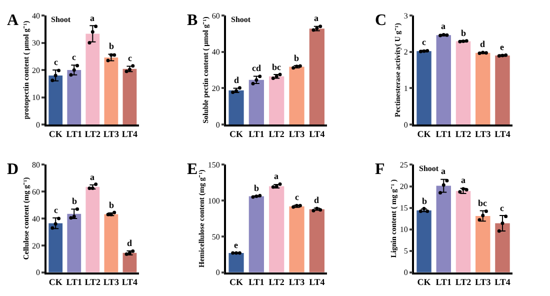 The height and width of the screenshot is (296, 550). I want to click on y-tick-label: 100, so click(214, 201).